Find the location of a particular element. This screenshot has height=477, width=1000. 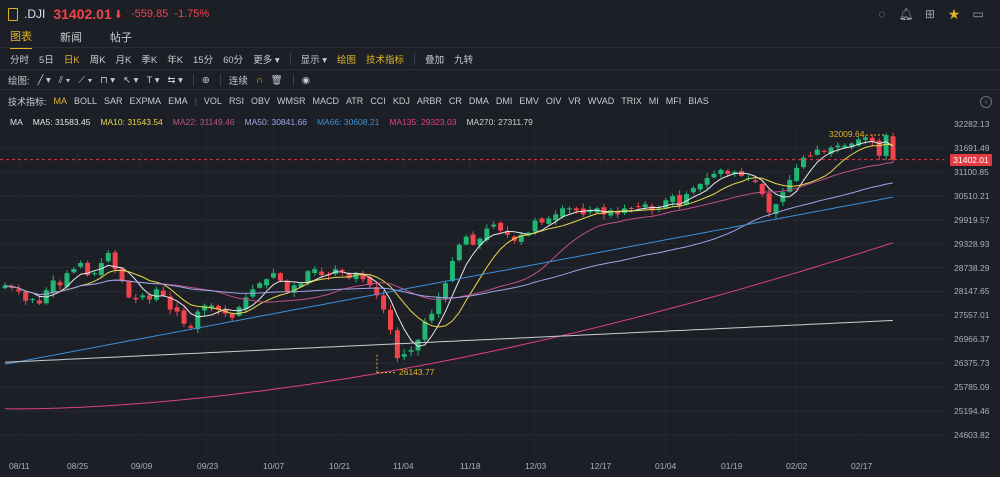

channel-tool-icon: ⟋ ▾ is located at coordinates (85, 80).